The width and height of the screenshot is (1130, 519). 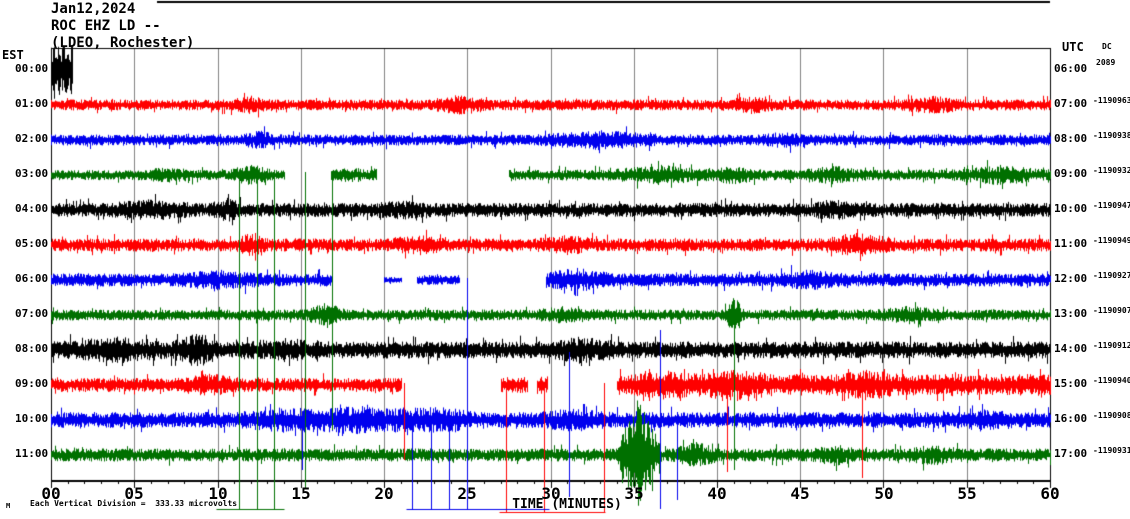 I want to click on dc-offset-value: -1190932, so click(x=1111, y=170).